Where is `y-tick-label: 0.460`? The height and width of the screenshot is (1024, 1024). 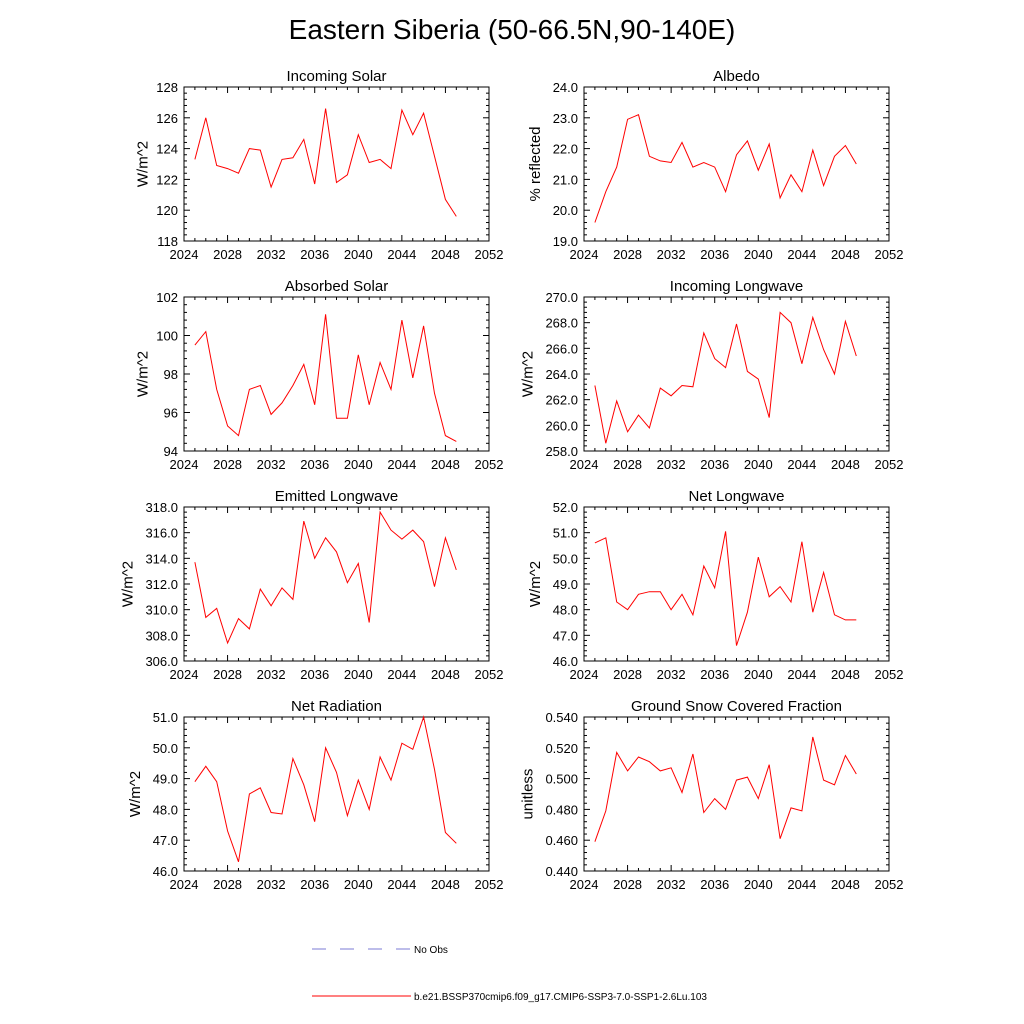
y-tick-label: 0.460 is located at coordinates (561, 840).